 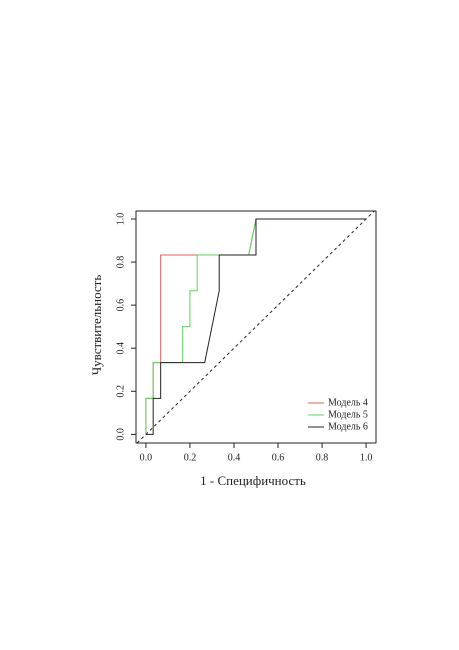 I want to click on x-tick-label: 0.0, so click(x=146, y=457).